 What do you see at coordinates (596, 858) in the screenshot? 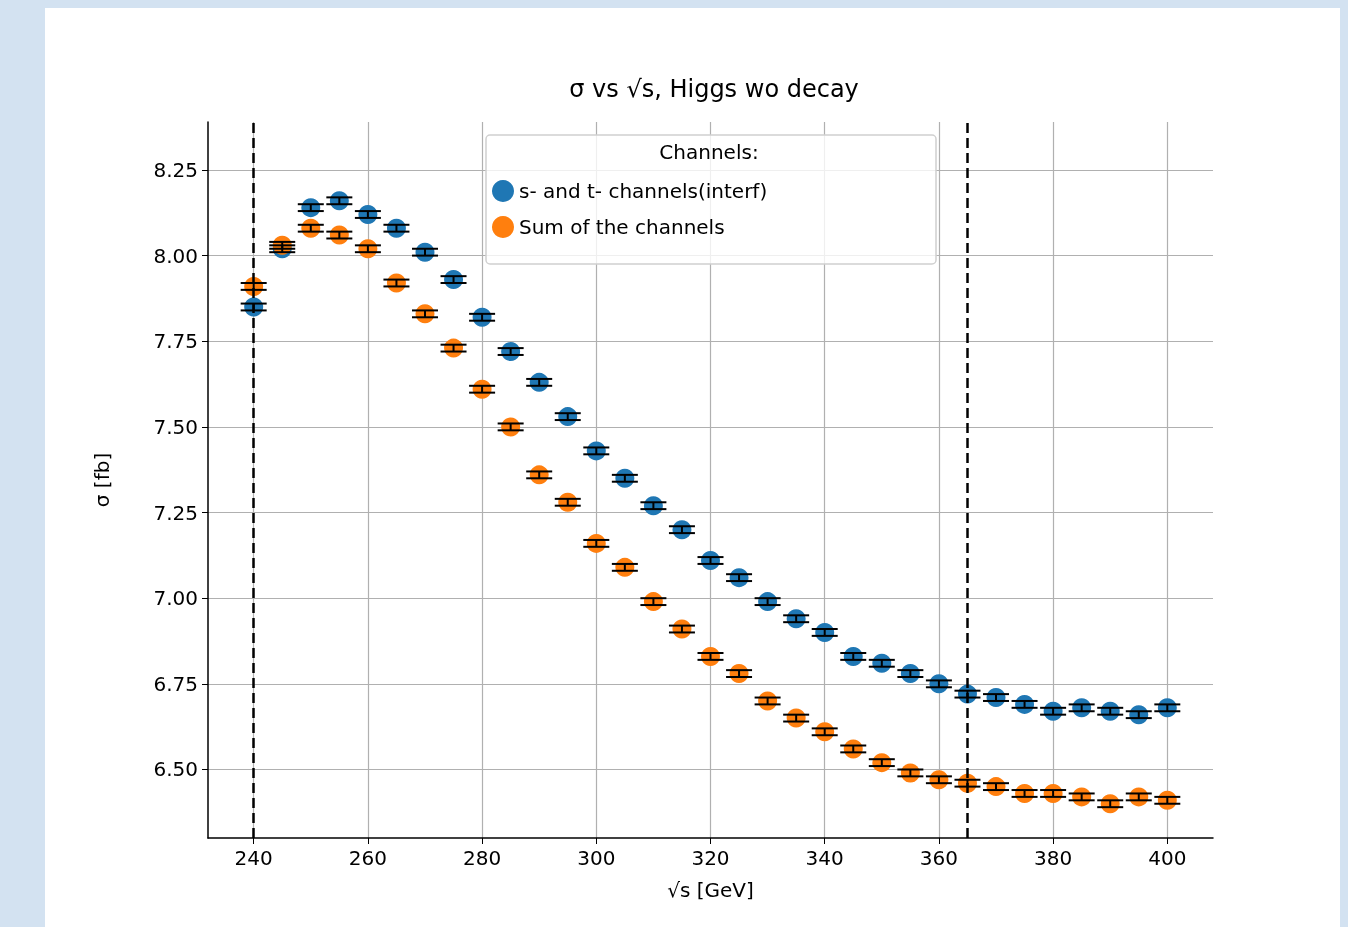
I see `x-tick-label: 300` at bounding box center [596, 858].